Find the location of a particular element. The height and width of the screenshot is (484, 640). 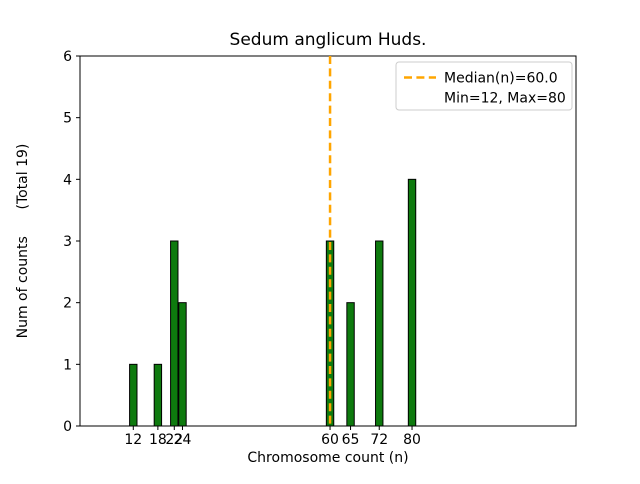

x-tick-label: 22 is located at coordinates (174, 440).